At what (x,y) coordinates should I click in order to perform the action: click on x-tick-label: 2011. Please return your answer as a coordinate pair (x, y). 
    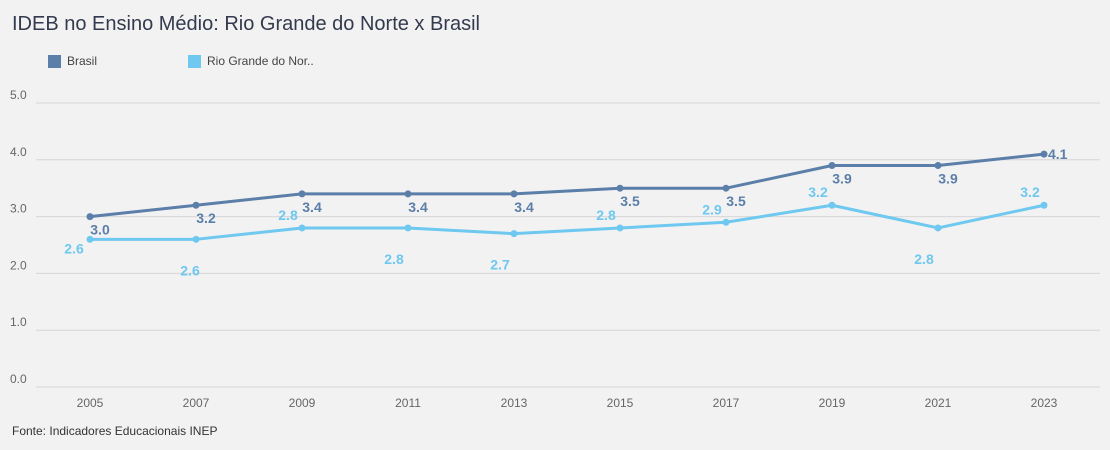
    Looking at the image, I should click on (408, 403).